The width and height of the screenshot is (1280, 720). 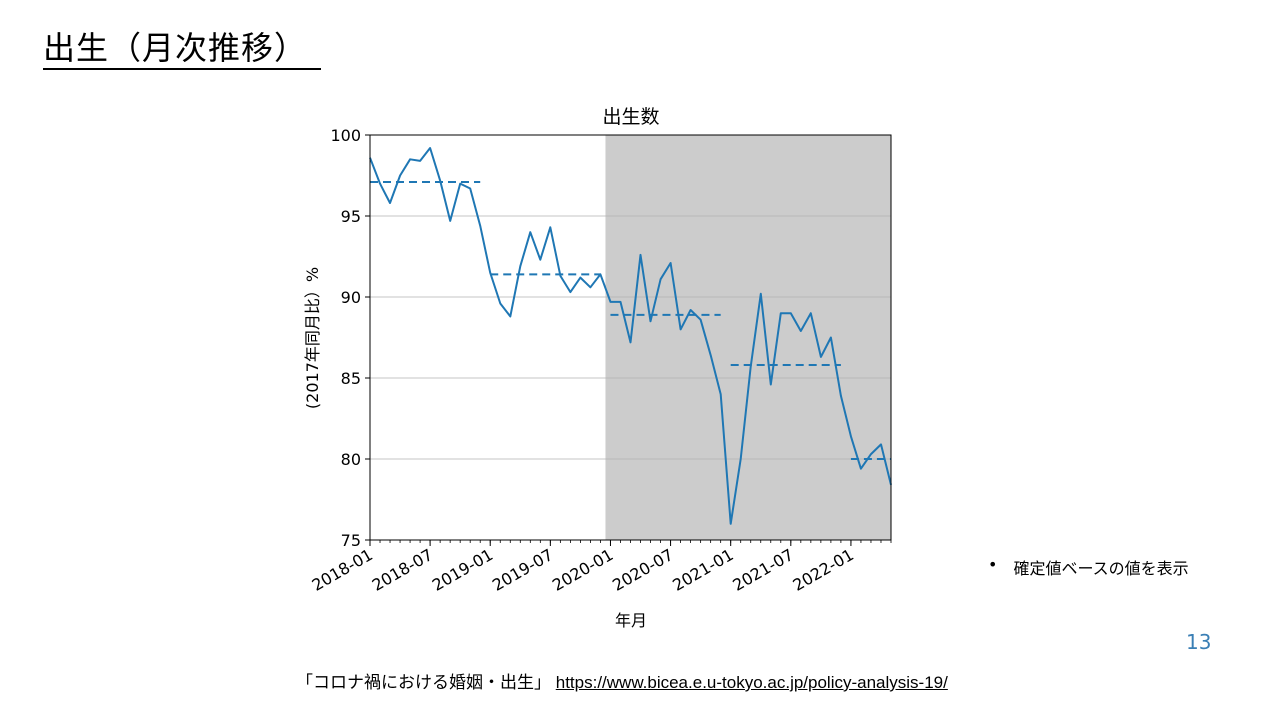 What do you see at coordinates (423, 682) in the screenshot?
I see `source-text: 「コロナ禍における婚姻・出生」` at bounding box center [423, 682].